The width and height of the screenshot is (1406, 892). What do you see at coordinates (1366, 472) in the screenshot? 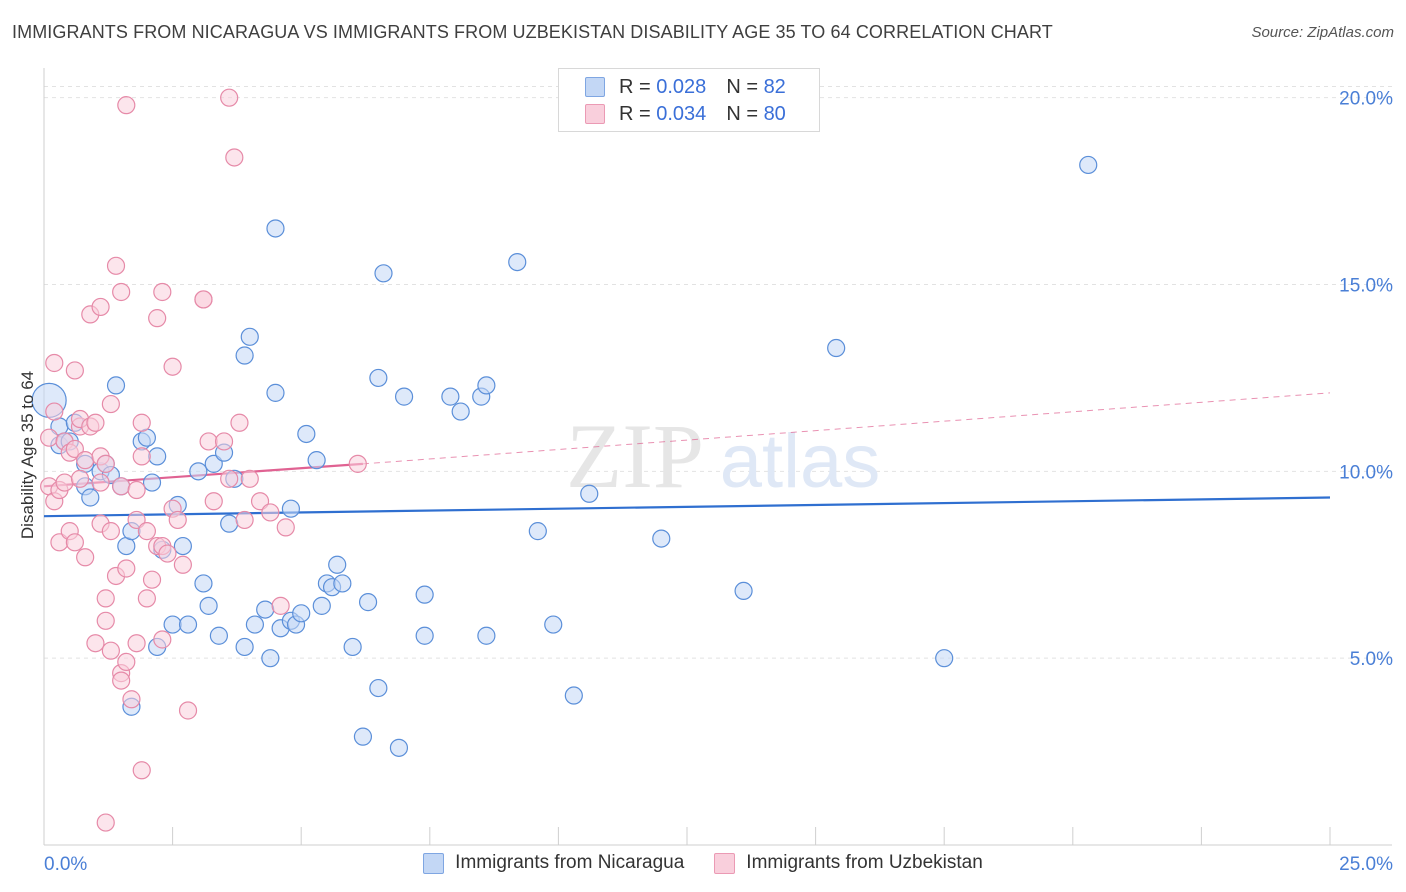
I see `y-tick-label: 10.0%` at bounding box center [1366, 472].